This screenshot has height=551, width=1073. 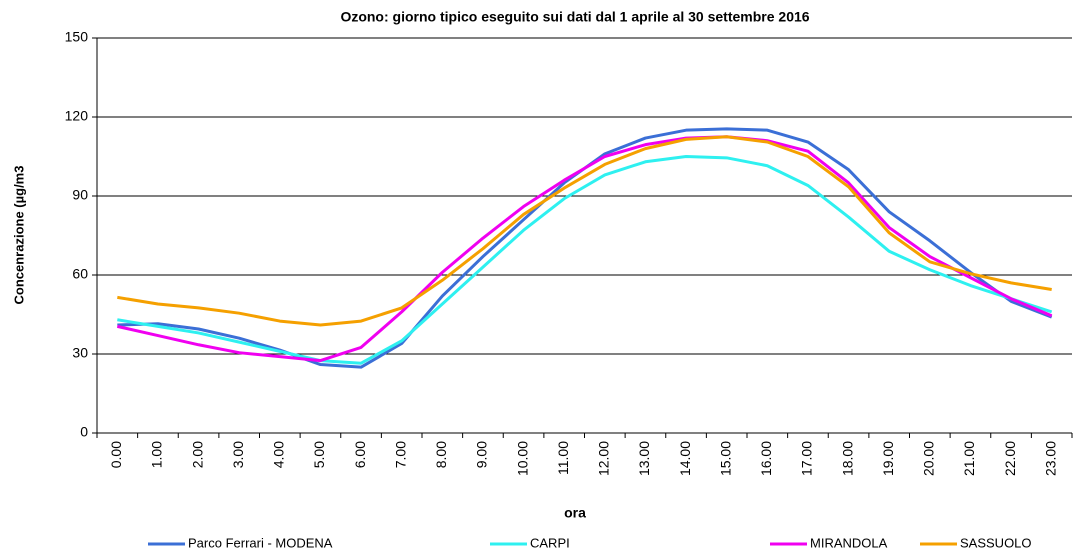 What do you see at coordinates (888, 458) in the screenshot?
I see `x-tick-label: 19.00` at bounding box center [888, 458].